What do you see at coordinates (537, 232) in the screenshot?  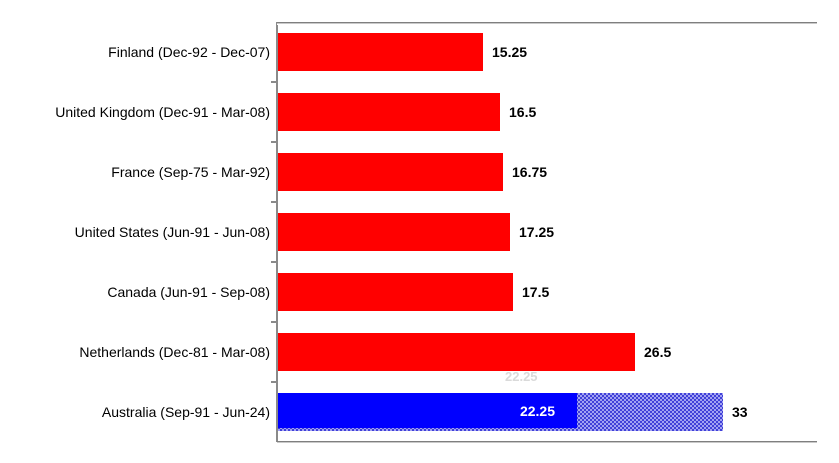 I see `value-label: 17.25` at bounding box center [537, 232].